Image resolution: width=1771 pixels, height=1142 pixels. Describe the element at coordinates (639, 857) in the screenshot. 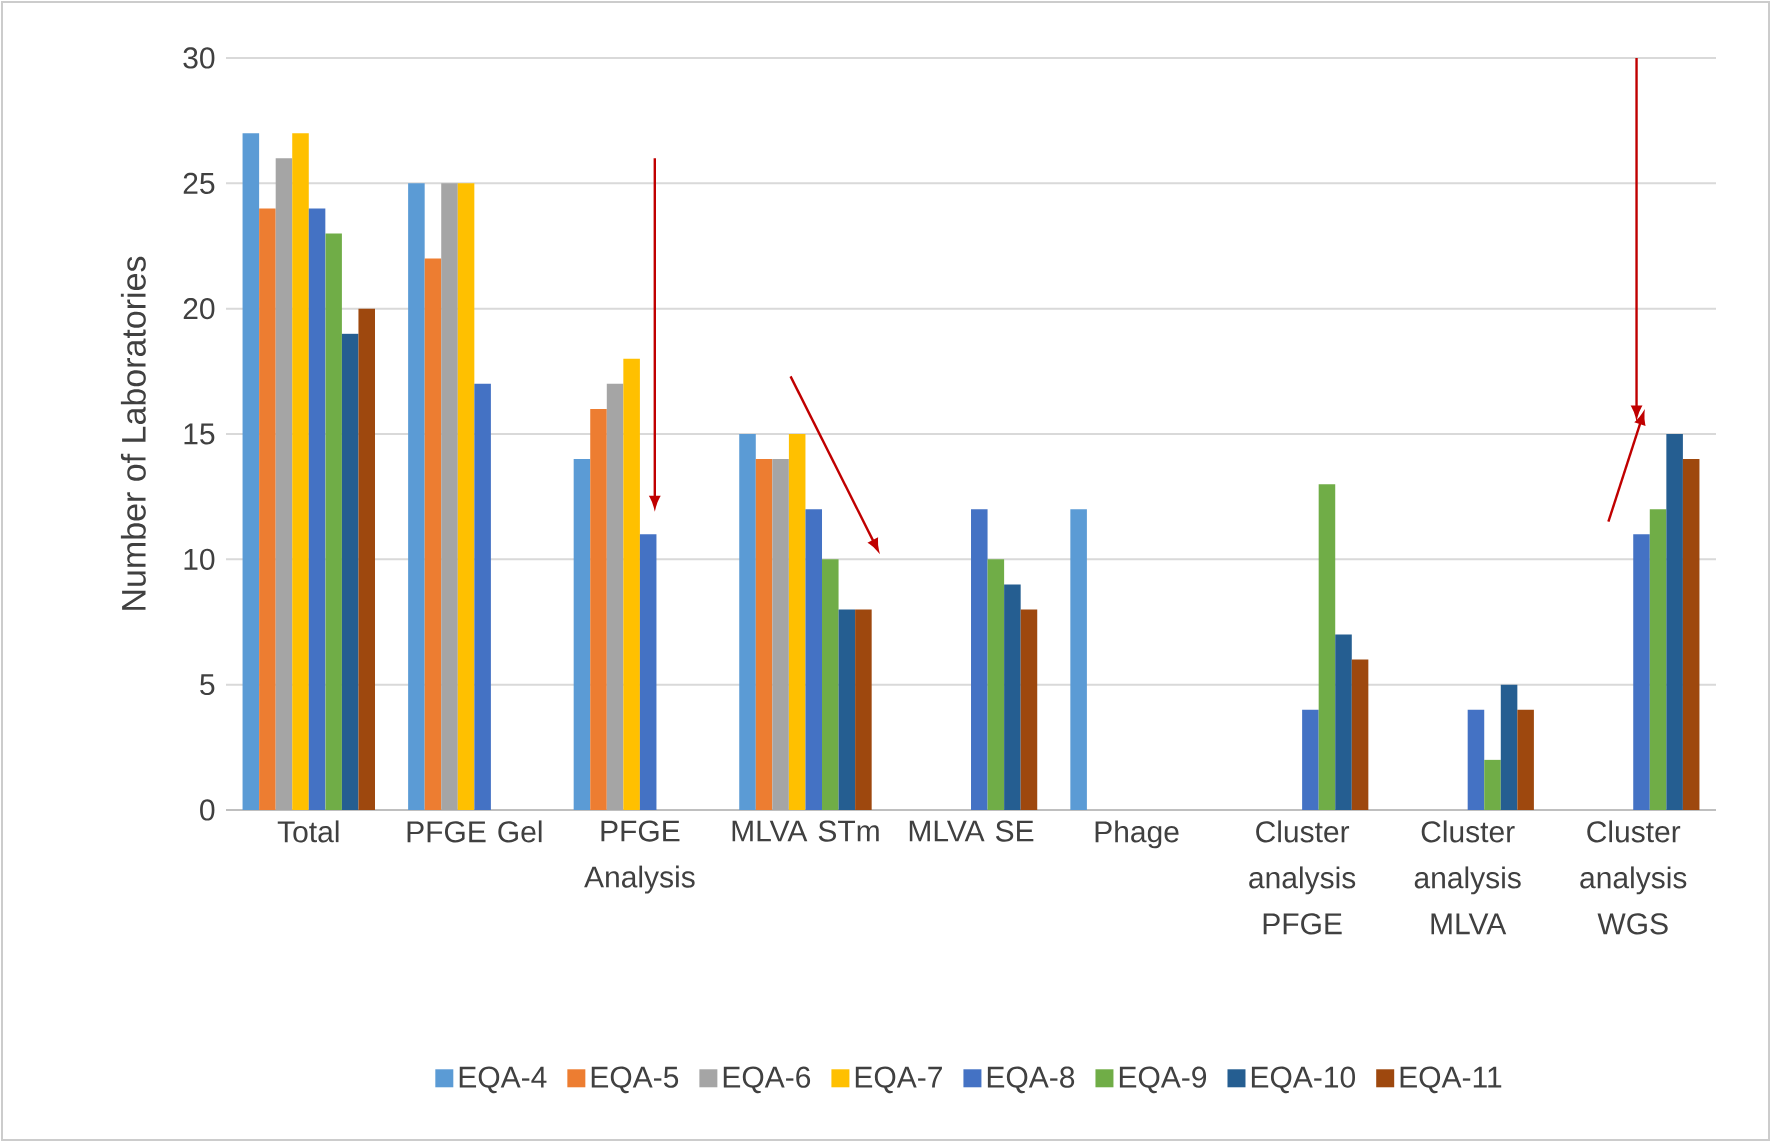

I see `x-tick-label: PFGE Analysis` at that location.